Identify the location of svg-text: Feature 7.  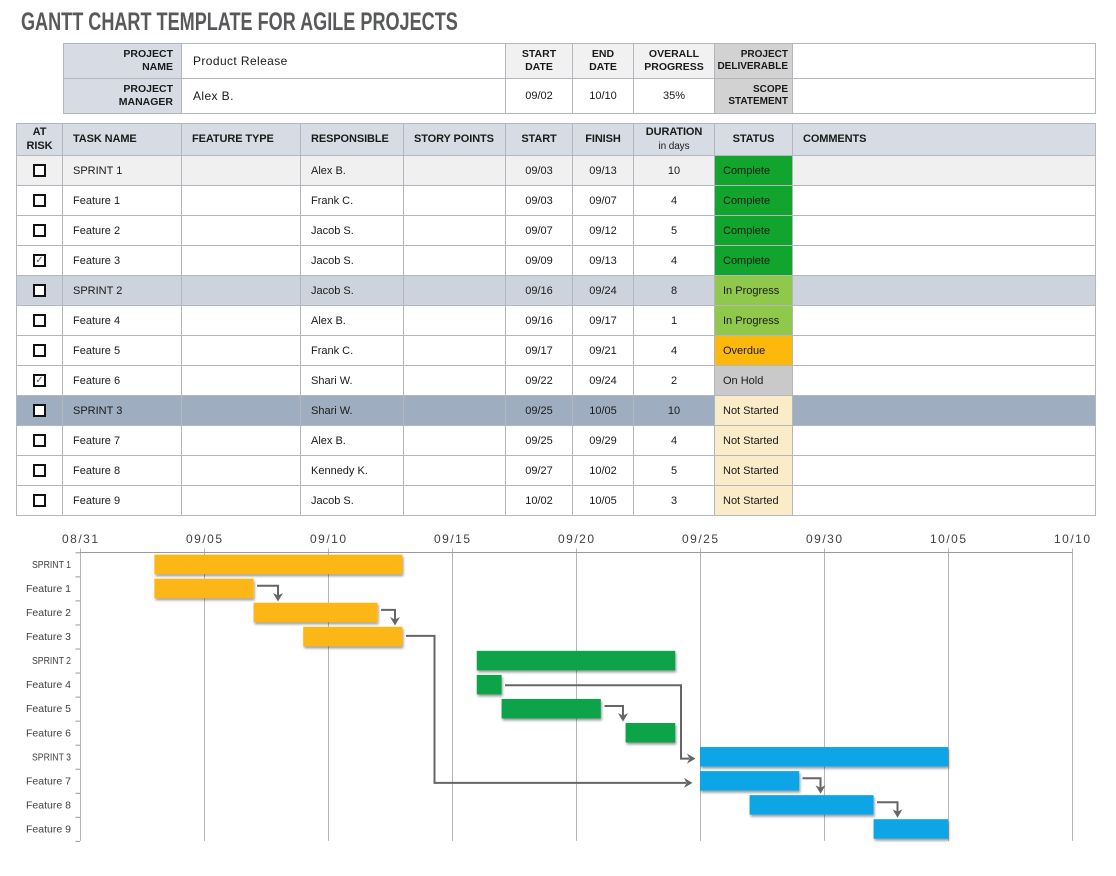
(48, 781).